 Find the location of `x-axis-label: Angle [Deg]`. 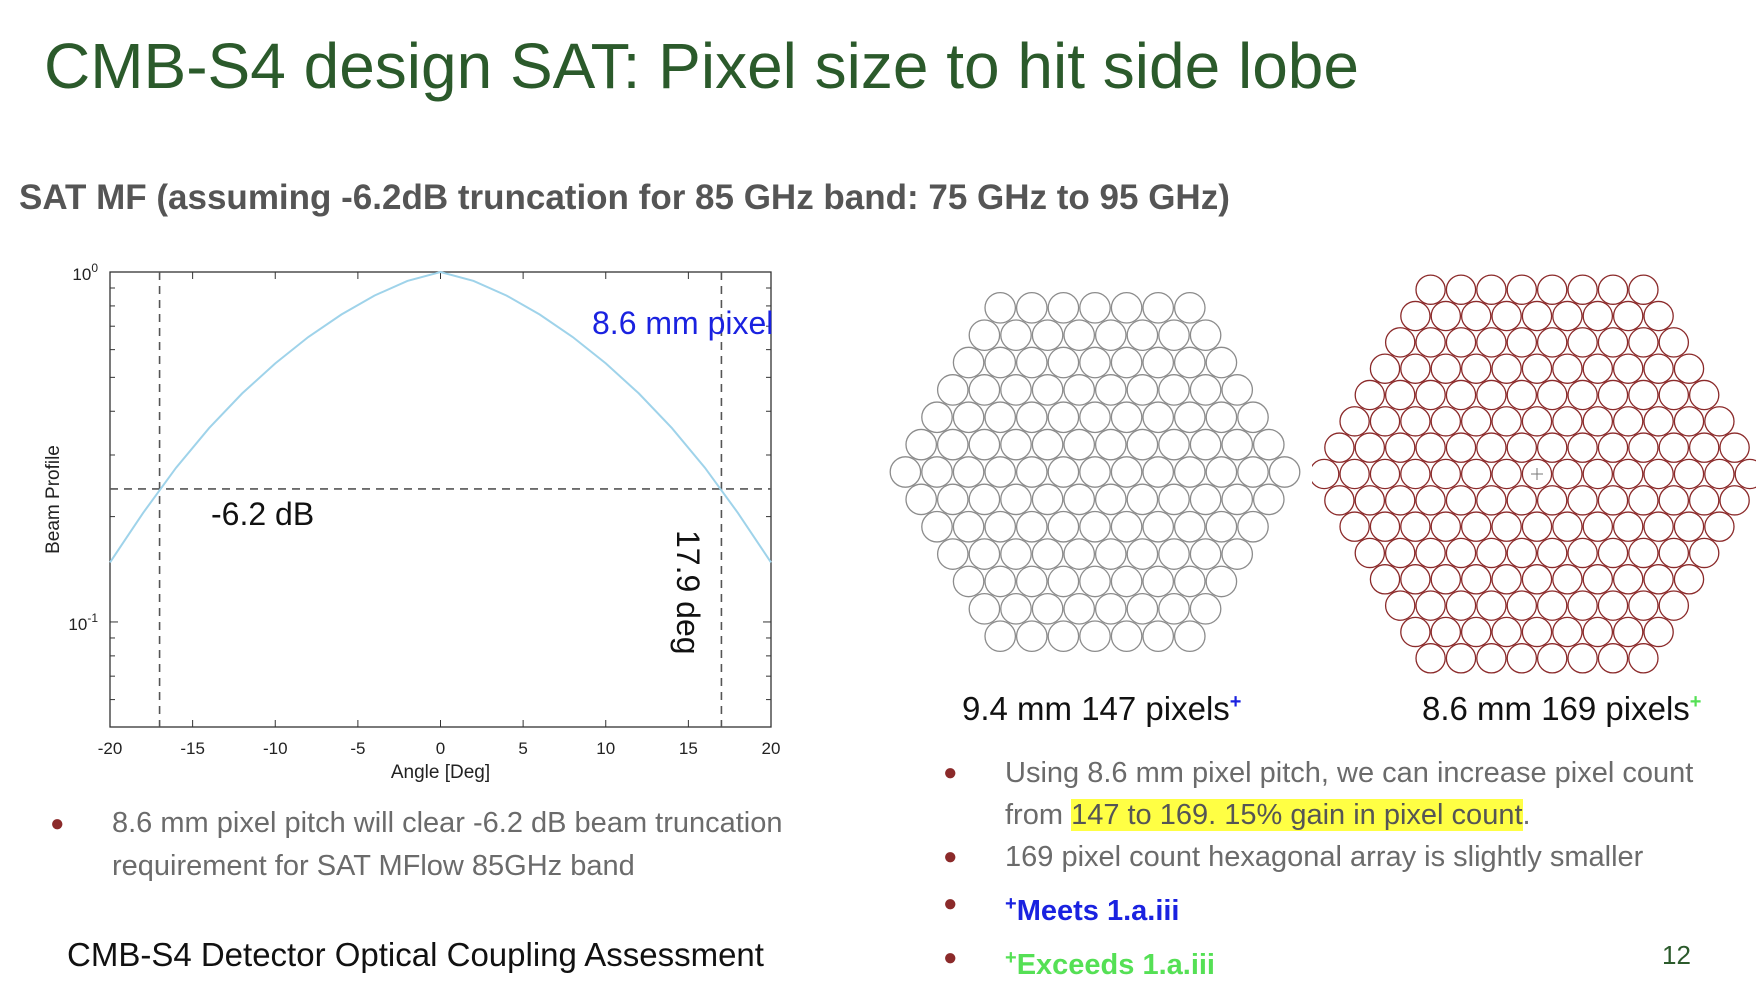

x-axis-label: Angle [Deg] is located at coordinates (440, 772).